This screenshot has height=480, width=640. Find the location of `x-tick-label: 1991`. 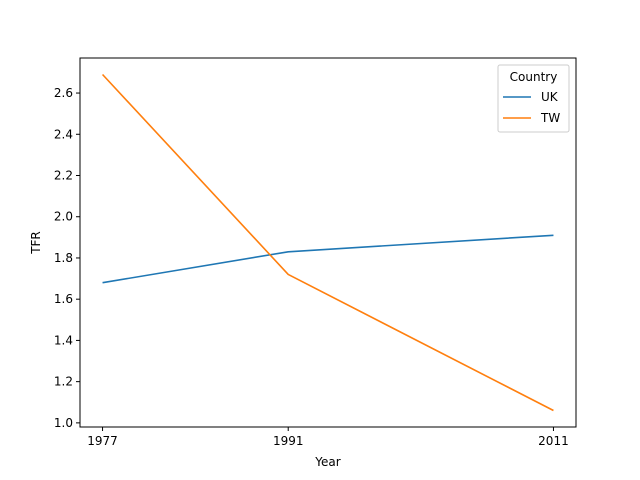

x-tick-label: 1991 is located at coordinates (288, 441).